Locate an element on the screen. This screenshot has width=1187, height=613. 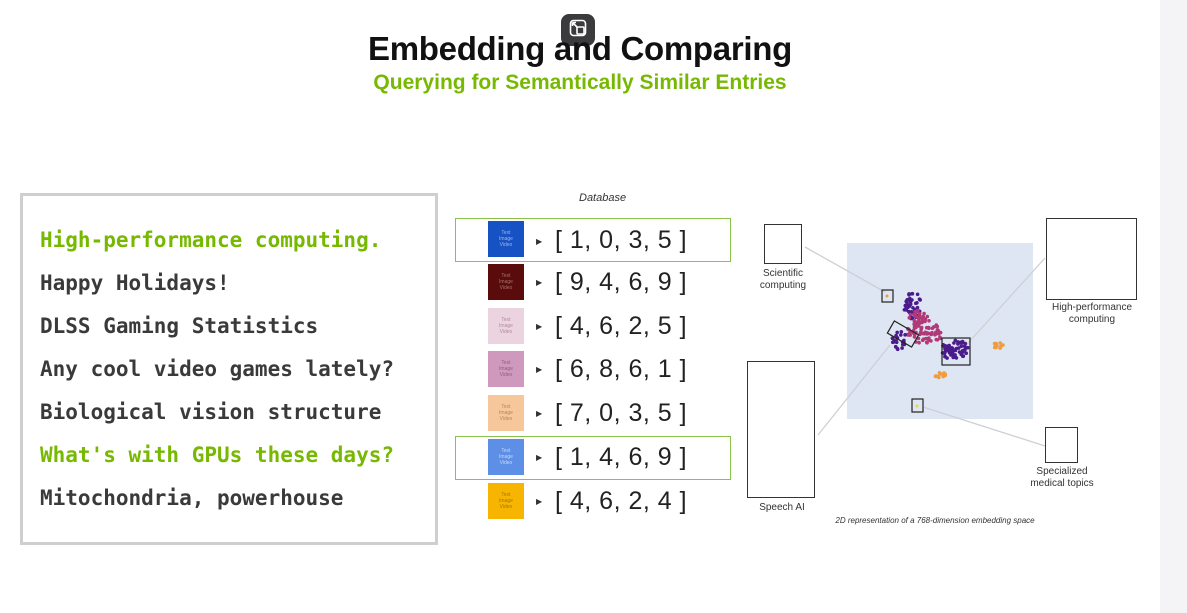
exit-fullscreen-button is located at coordinates (578, 30).